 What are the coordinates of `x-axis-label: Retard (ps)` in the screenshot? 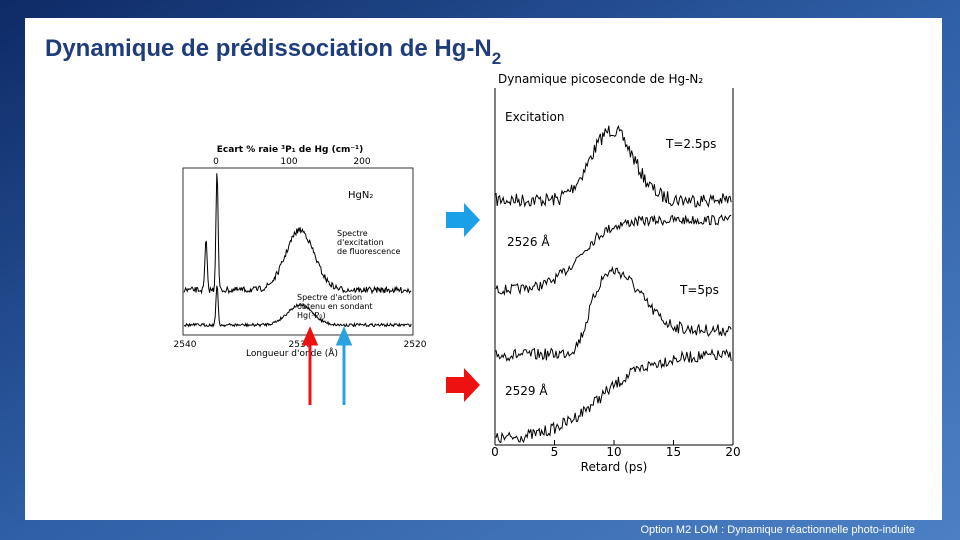 It's located at (614, 467).